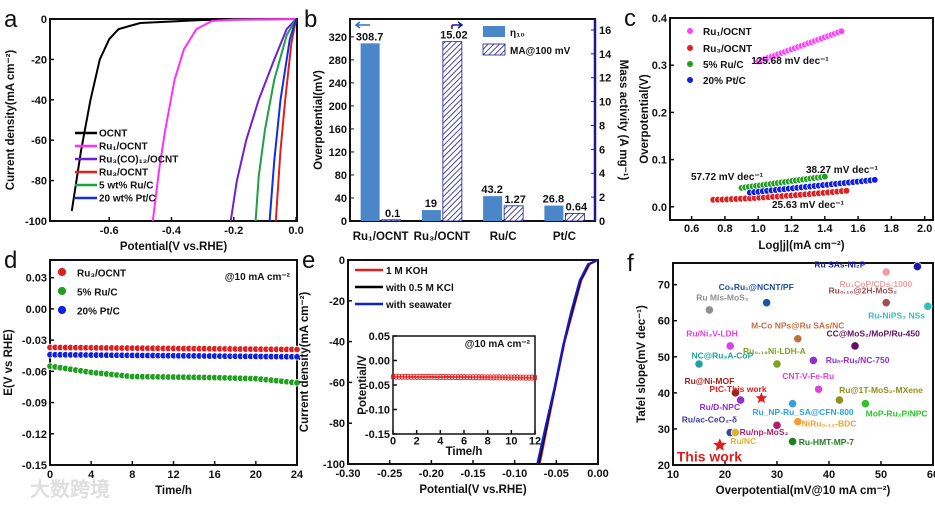  I want to click on y-tick-label: -0.06, so click(34, 372).